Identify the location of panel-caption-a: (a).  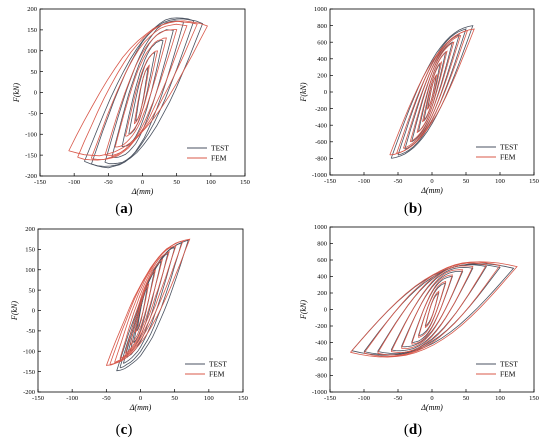
(124, 209).